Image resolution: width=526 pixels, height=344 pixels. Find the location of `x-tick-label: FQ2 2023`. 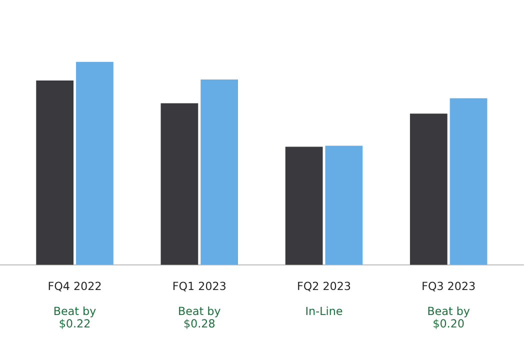

x-tick-label: FQ2 2023 is located at coordinates (324, 287).